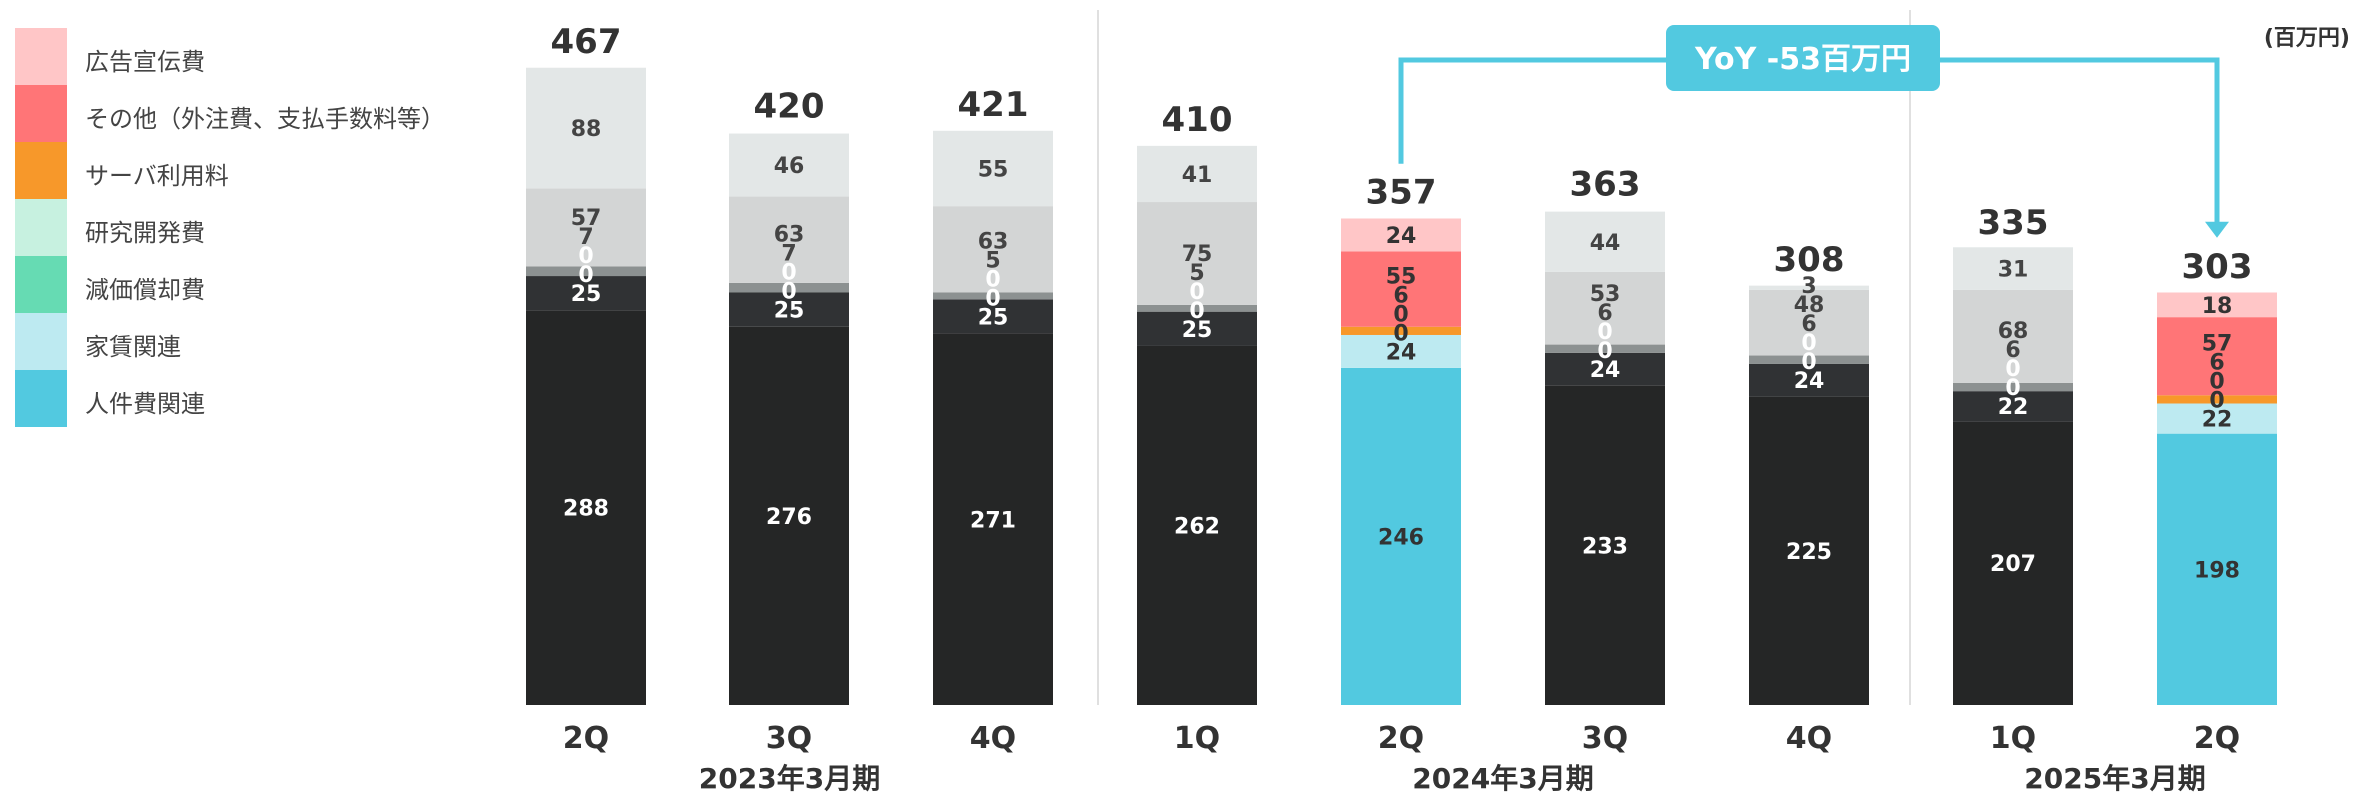 The height and width of the screenshot is (798, 2372). I want to click on yoy-arrow-head, so click(2217, 229).